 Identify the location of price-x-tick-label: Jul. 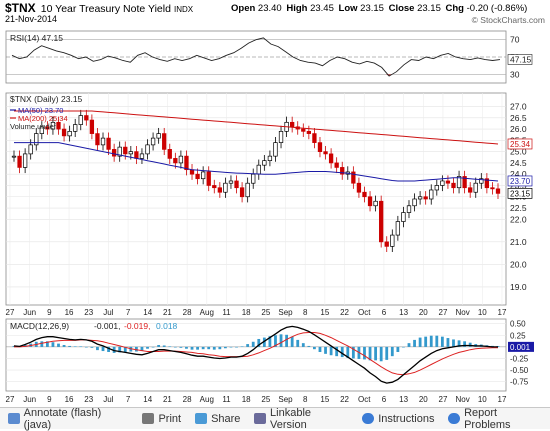
(108, 312).